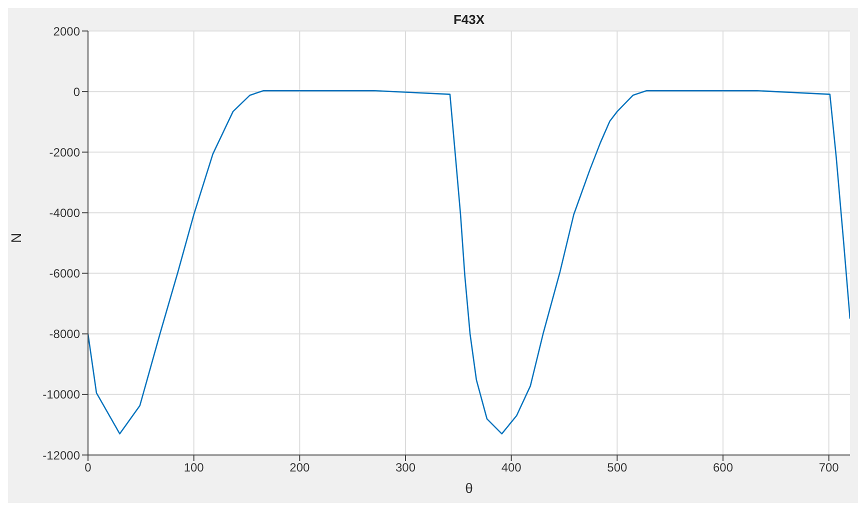  What do you see at coordinates (64, 273) in the screenshot?
I see `y-tick-label: -6000` at bounding box center [64, 273].